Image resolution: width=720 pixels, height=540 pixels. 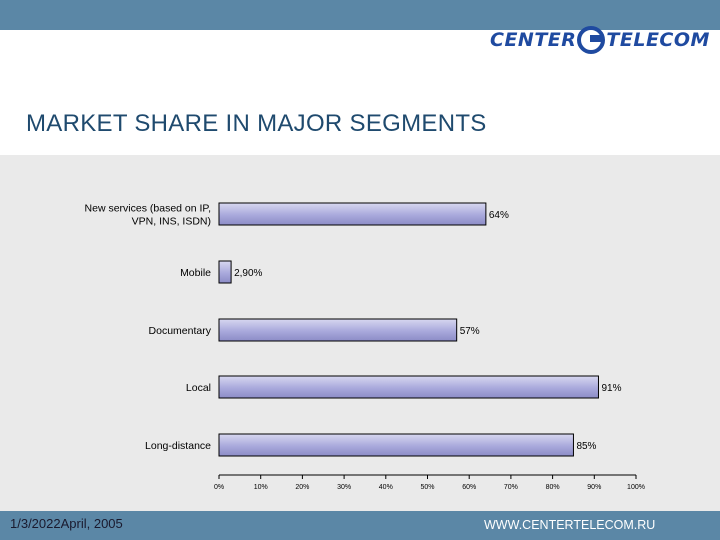 I want to click on footer-date: 1/3/2022April, 2005, so click(x=66, y=523).